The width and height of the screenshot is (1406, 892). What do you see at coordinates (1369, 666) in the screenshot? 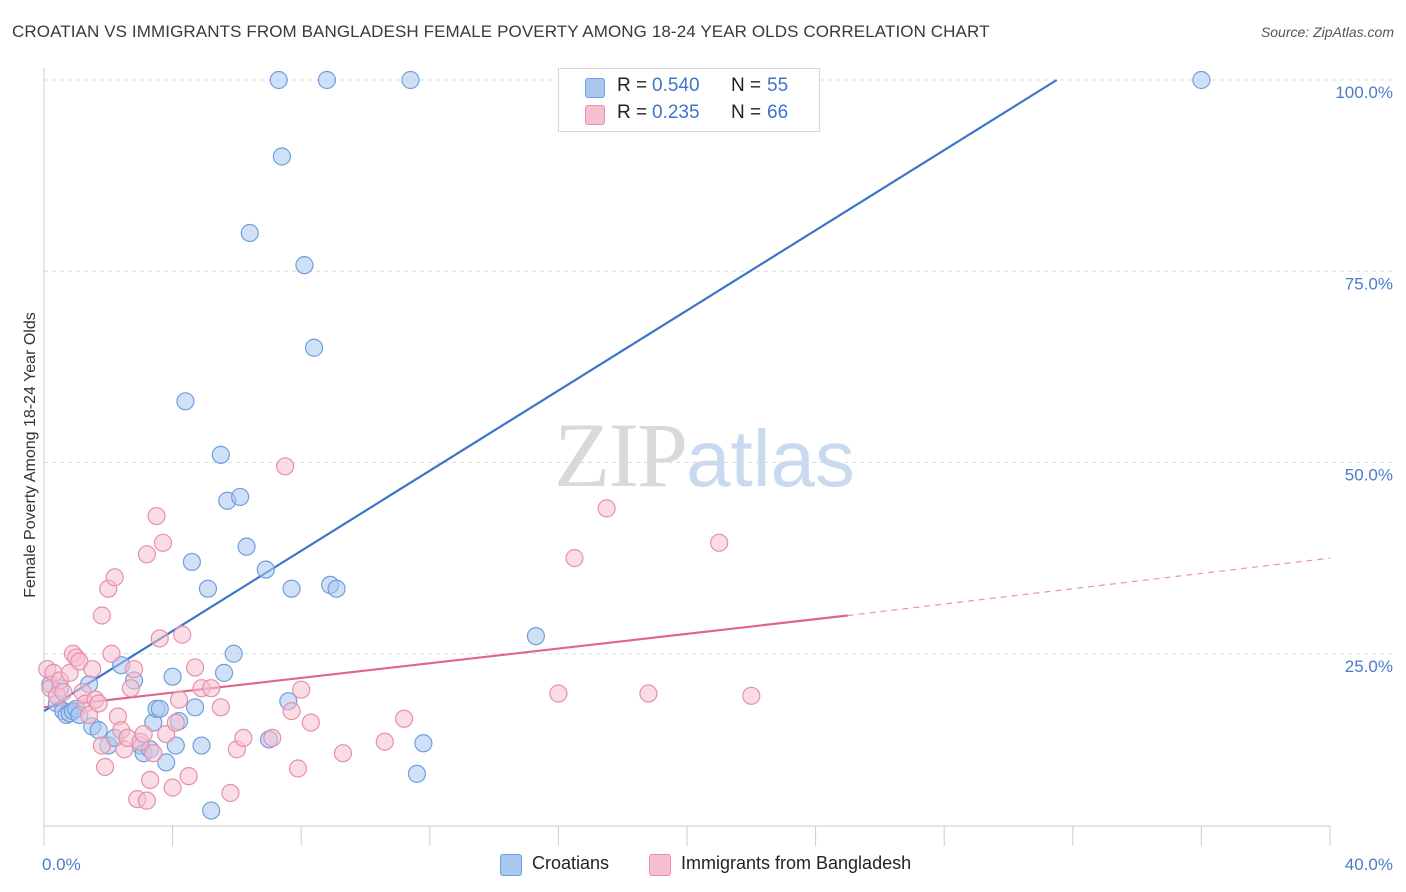
I see `y-tick-label: 25.0%` at bounding box center [1369, 666].